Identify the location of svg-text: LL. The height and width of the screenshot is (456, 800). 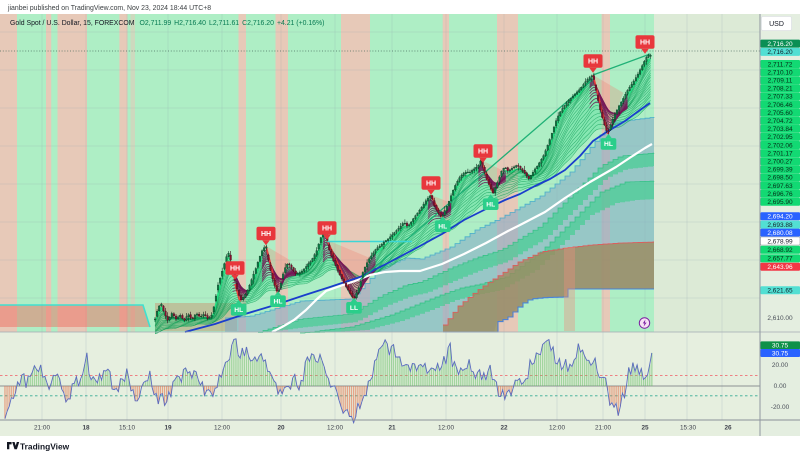
(354, 308).